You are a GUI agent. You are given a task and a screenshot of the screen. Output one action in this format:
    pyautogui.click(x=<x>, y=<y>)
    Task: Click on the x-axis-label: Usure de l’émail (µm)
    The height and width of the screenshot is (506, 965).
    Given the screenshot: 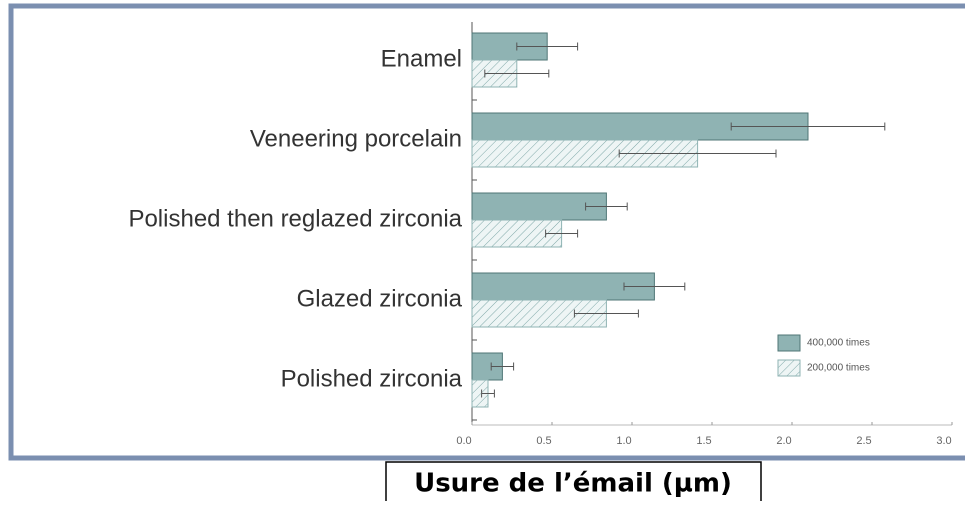 What is the action you would take?
    pyautogui.click(x=573, y=484)
    